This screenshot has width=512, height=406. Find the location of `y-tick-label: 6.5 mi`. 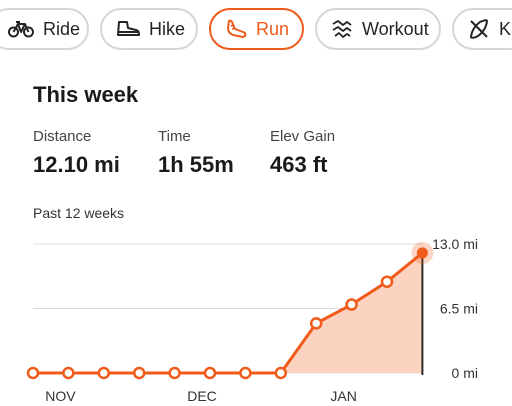

y-tick-label: 6.5 mi is located at coordinates (459, 309).